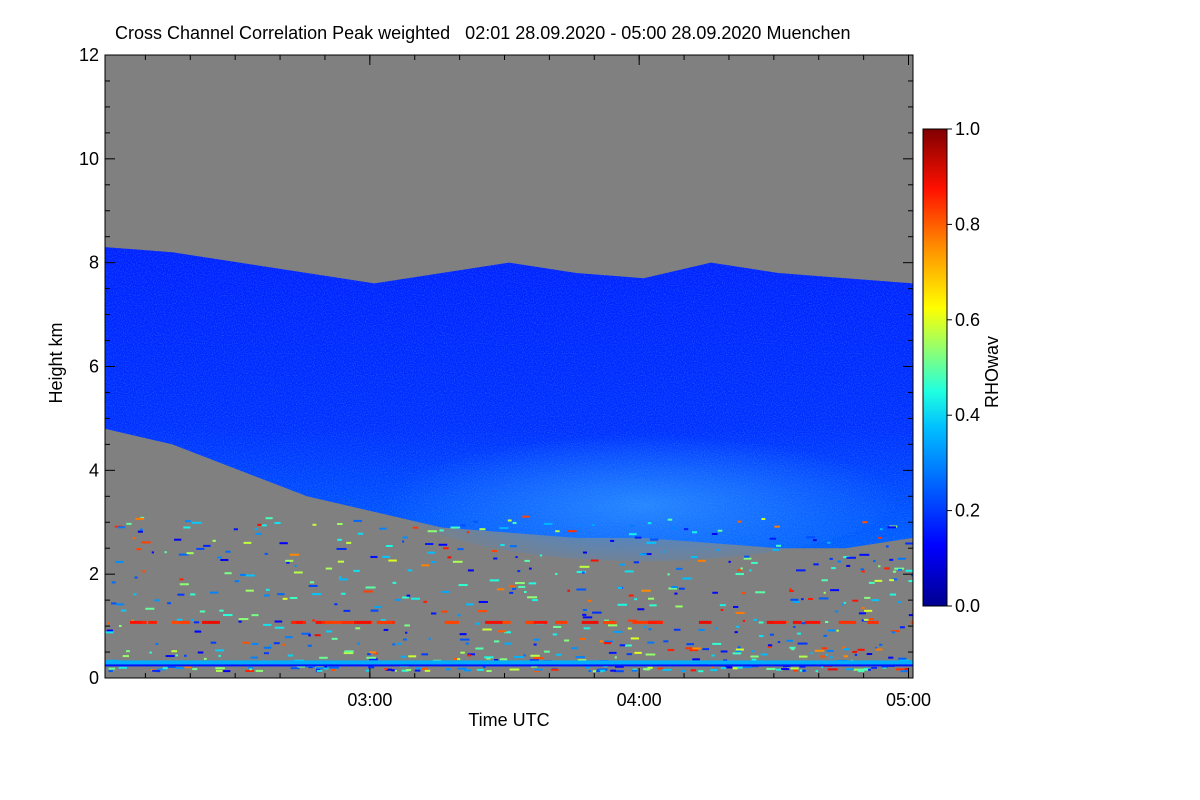  What do you see at coordinates (963, 367) in the screenshot?
I see `colorbar-axis: 0.0 0.2 0.4 0.6 0.8 1.0` at bounding box center [963, 367].